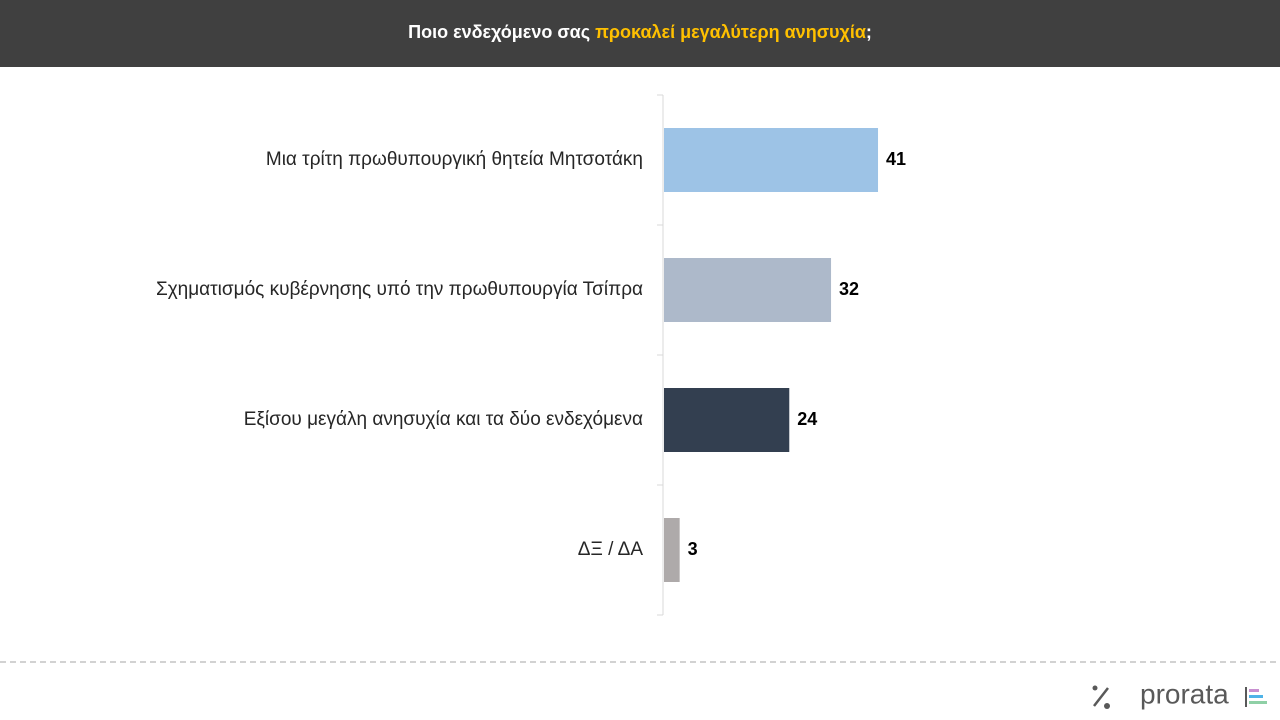  Describe the element at coordinates (611, 549) in the screenshot. I see `category-label: ΔΞ / ΔΑ` at that location.